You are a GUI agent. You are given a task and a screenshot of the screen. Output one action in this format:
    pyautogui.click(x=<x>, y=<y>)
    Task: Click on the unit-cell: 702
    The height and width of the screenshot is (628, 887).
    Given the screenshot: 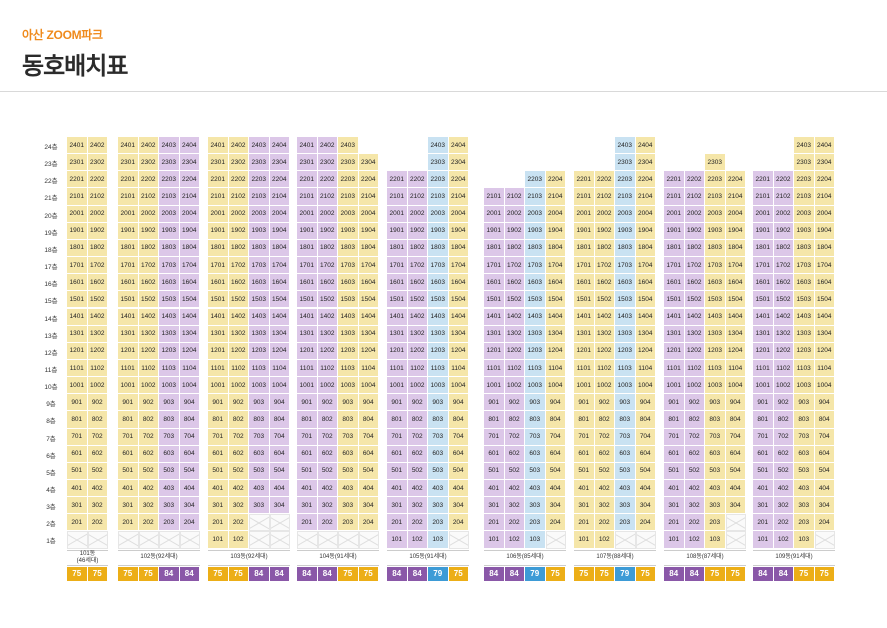 What is the action you would take?
    pyautogui.click(x=238, y=437)
    